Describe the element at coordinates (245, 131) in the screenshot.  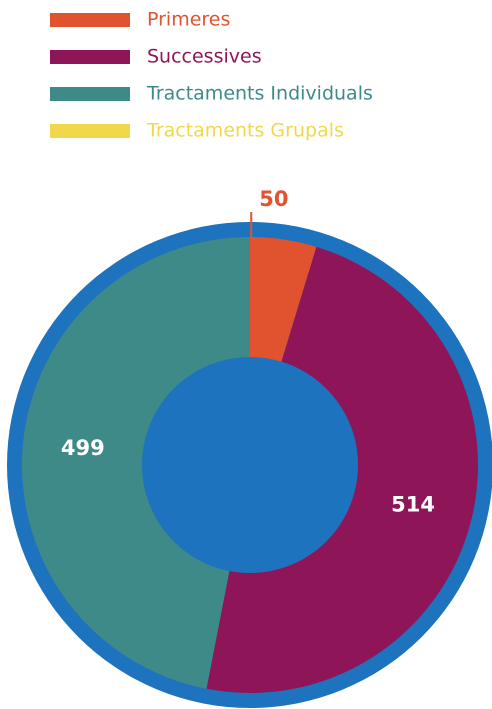
I see `legend-label: Tractaments Grupals` at that location.